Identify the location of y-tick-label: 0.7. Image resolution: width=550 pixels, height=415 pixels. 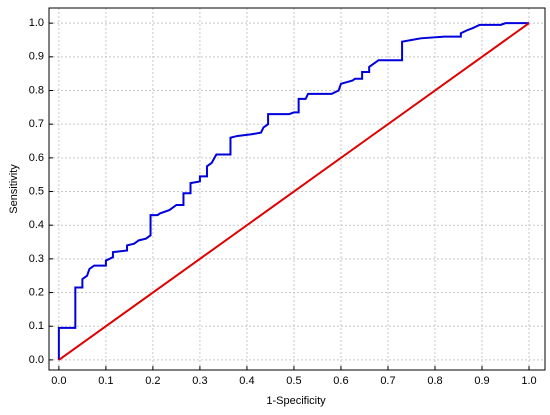
(36, 124).